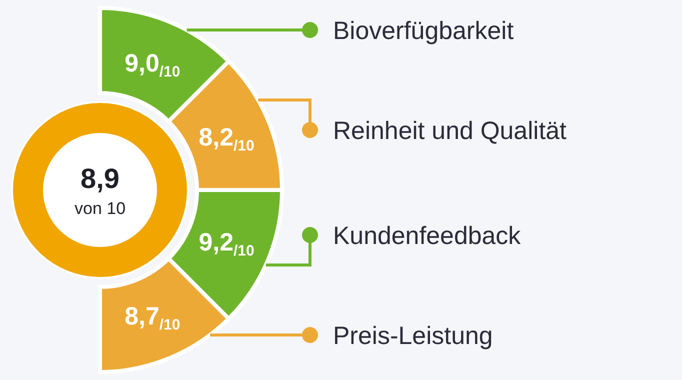 This screenshot has height=380, width=682. Describe the element at coordinates (100, 208) in the screenshot. I see `text: von 10` at that location.